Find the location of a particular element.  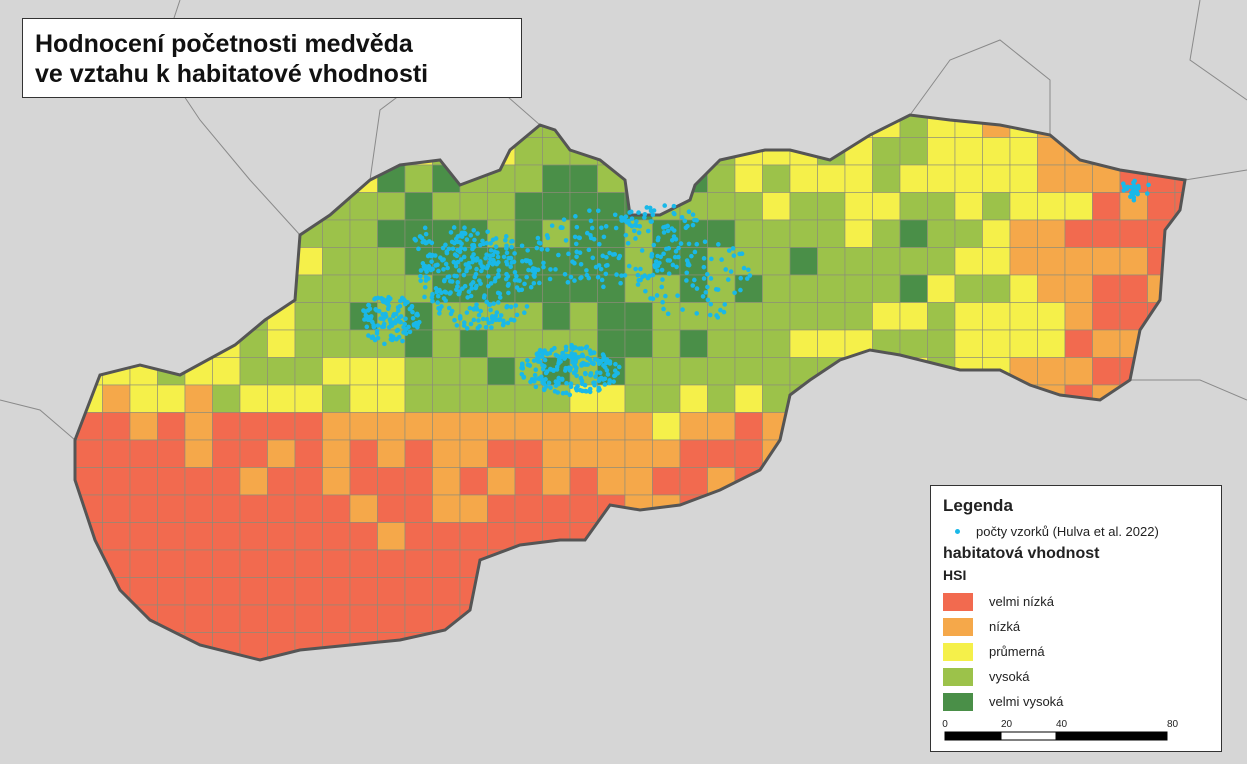

legend-class: velmi nízká is located at coordinates (1076, 601).